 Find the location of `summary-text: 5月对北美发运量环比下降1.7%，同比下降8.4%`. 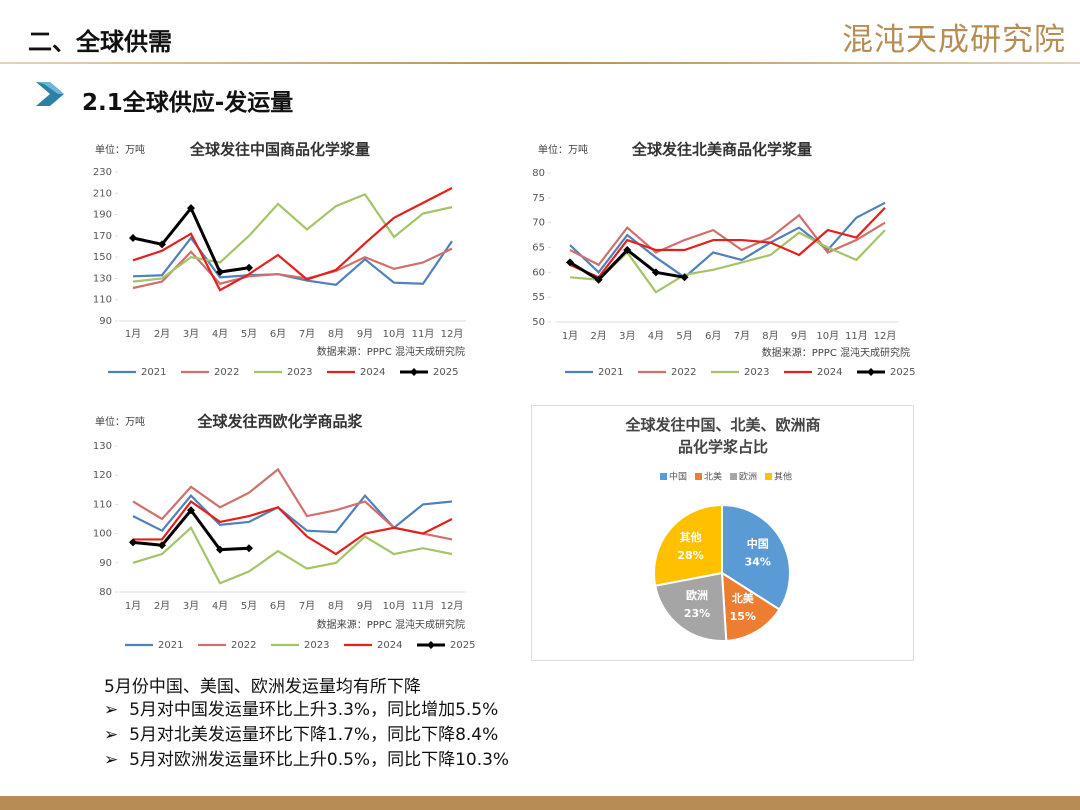

summary-text: 5月对北美发运量环比下降1.7%，同比下降8.4% is located at coordinates (314, 735).